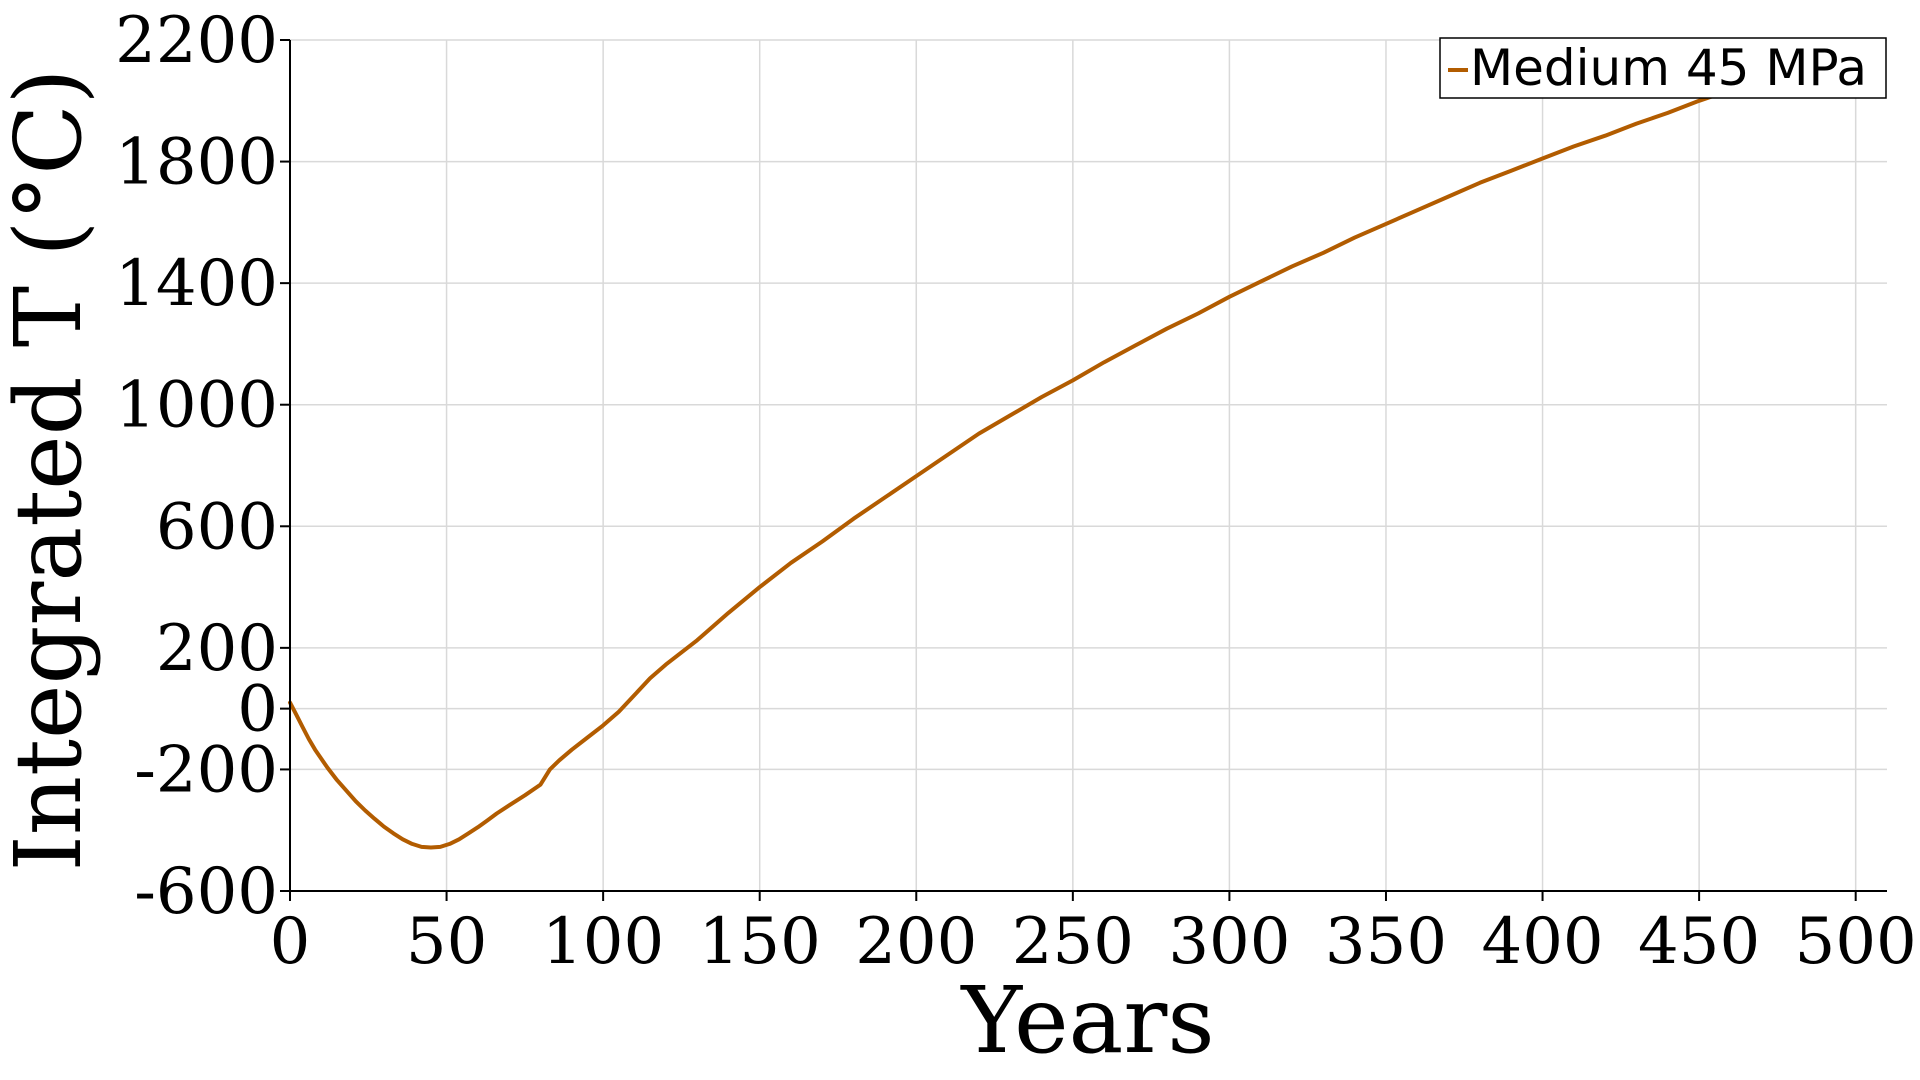  What do you see at coordinates (290, 942) in the screenshot?
I see `x-tick-label: 0` at bounding box center [290, 942].